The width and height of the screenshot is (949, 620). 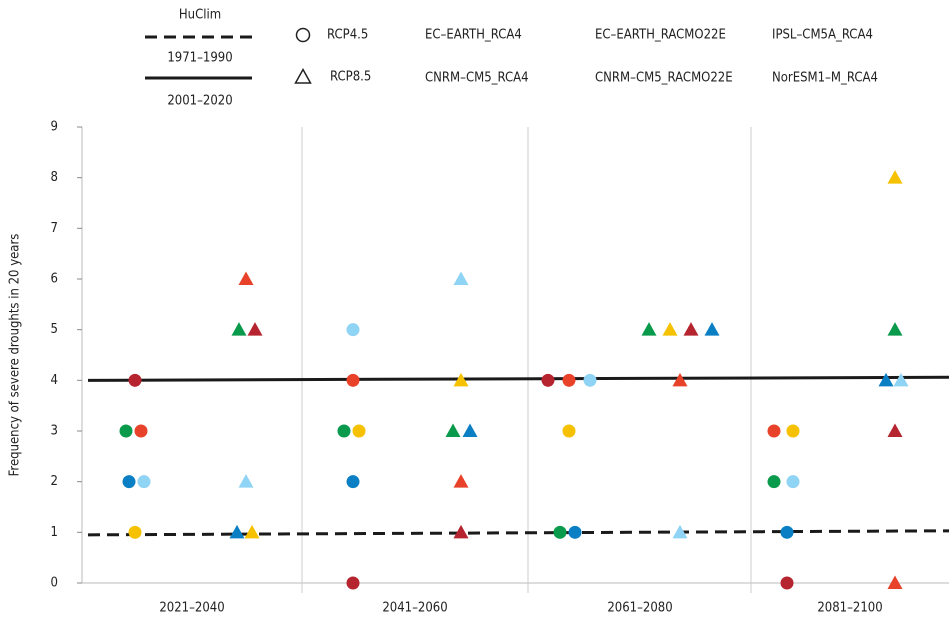 I want to click on x-tick-label: 2061–2080, so click(x=639, y=608).